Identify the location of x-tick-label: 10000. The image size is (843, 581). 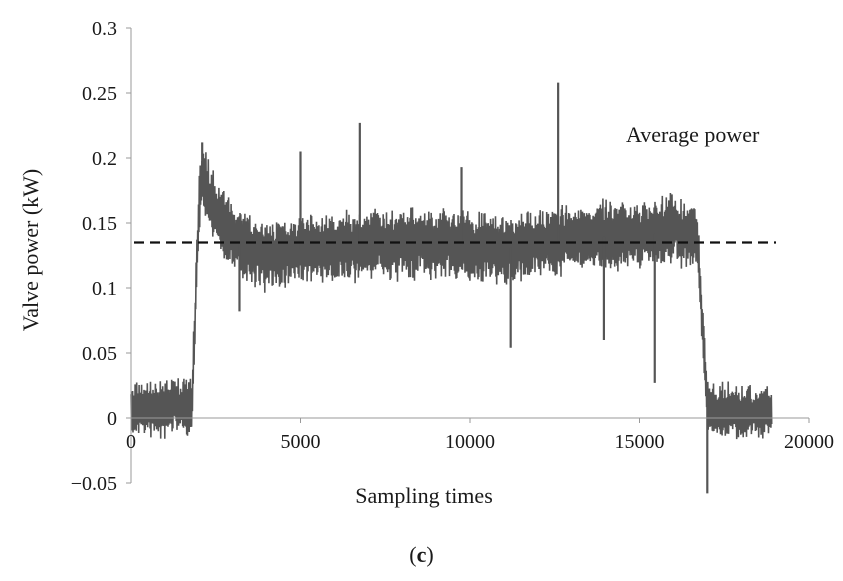
(470, 442).